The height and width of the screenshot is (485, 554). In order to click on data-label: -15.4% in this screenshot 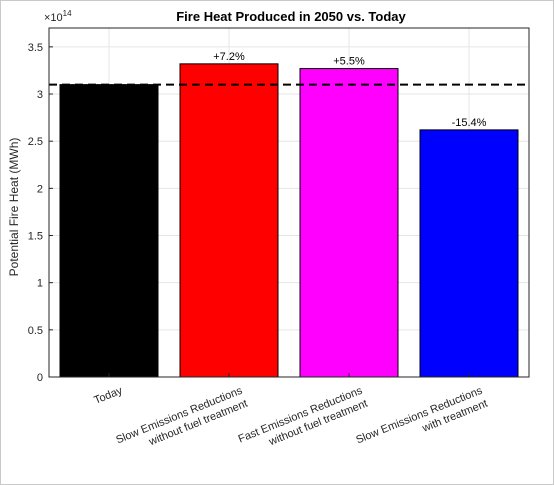, I will do `click(469, 123)`.